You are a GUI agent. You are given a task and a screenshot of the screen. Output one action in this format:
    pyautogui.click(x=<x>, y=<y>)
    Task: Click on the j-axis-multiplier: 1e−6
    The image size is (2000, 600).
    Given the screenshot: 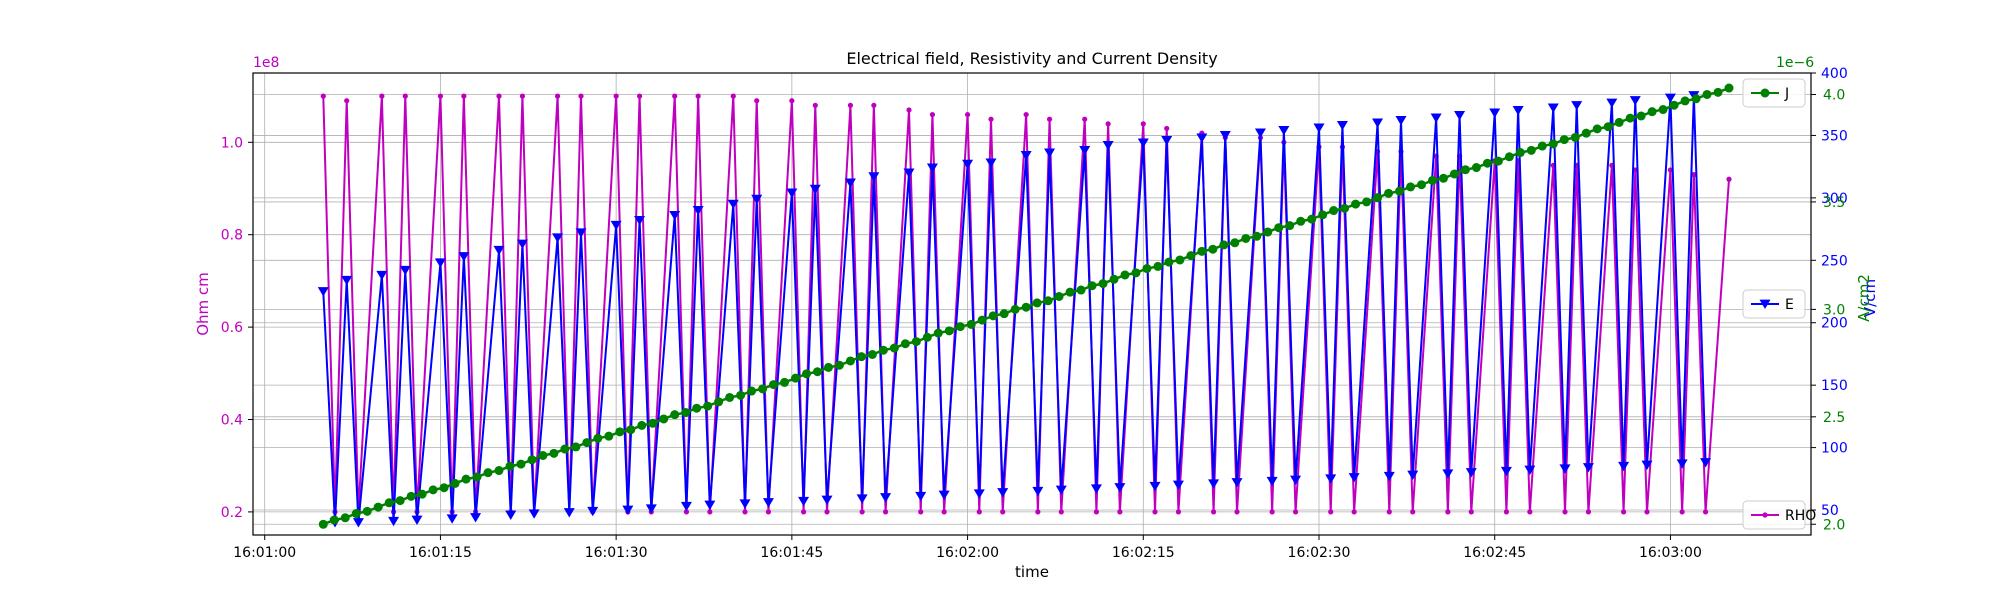 What is the action you would take?
    pyautogui.click(x=1795, y=63)
    